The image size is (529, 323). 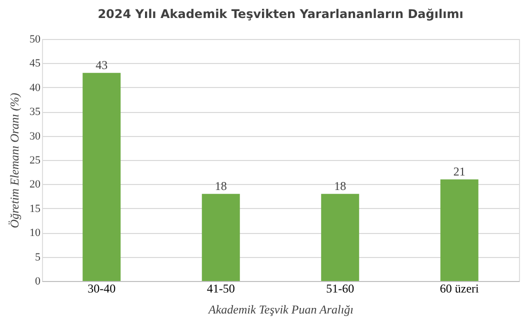 What do you see at coordinates (281, 309) in the screenshot?
I see `x-axis-title: Akademik Teşvik Puan Aralığı` at bounding box center [281, 309].